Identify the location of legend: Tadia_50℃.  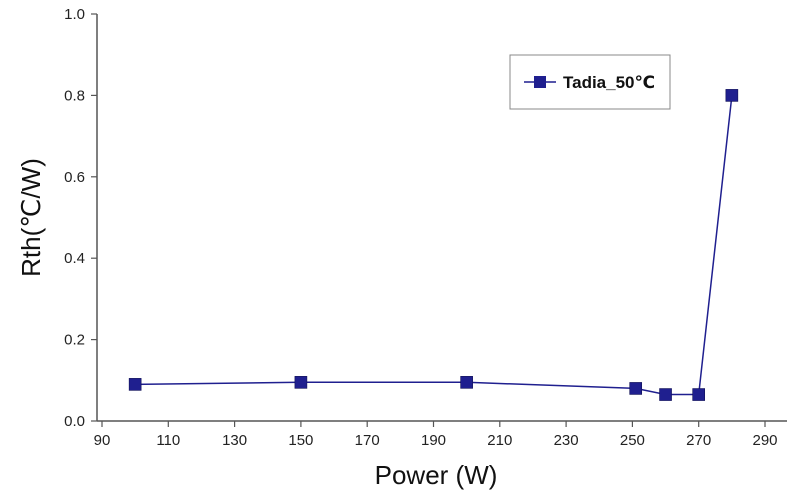
(590, 82).